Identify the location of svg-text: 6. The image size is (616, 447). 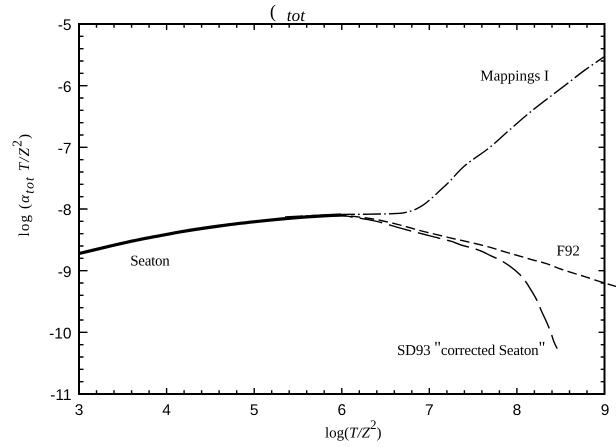
(341, 410).